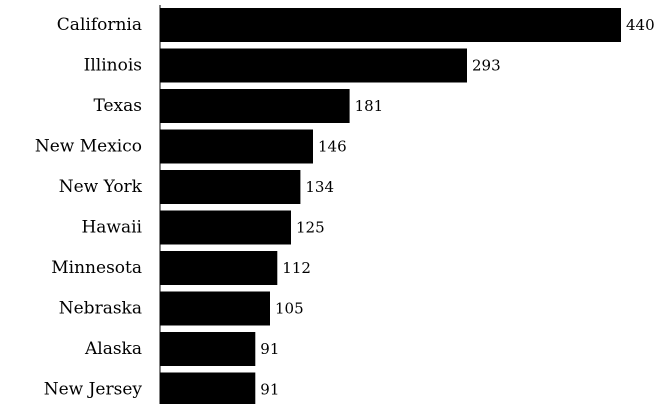 The width and height of the screenshot is (662, 404). Describe the element at coordinates (486, 66) in the screenshot. I see `value-label-illinois: 293` at that location.